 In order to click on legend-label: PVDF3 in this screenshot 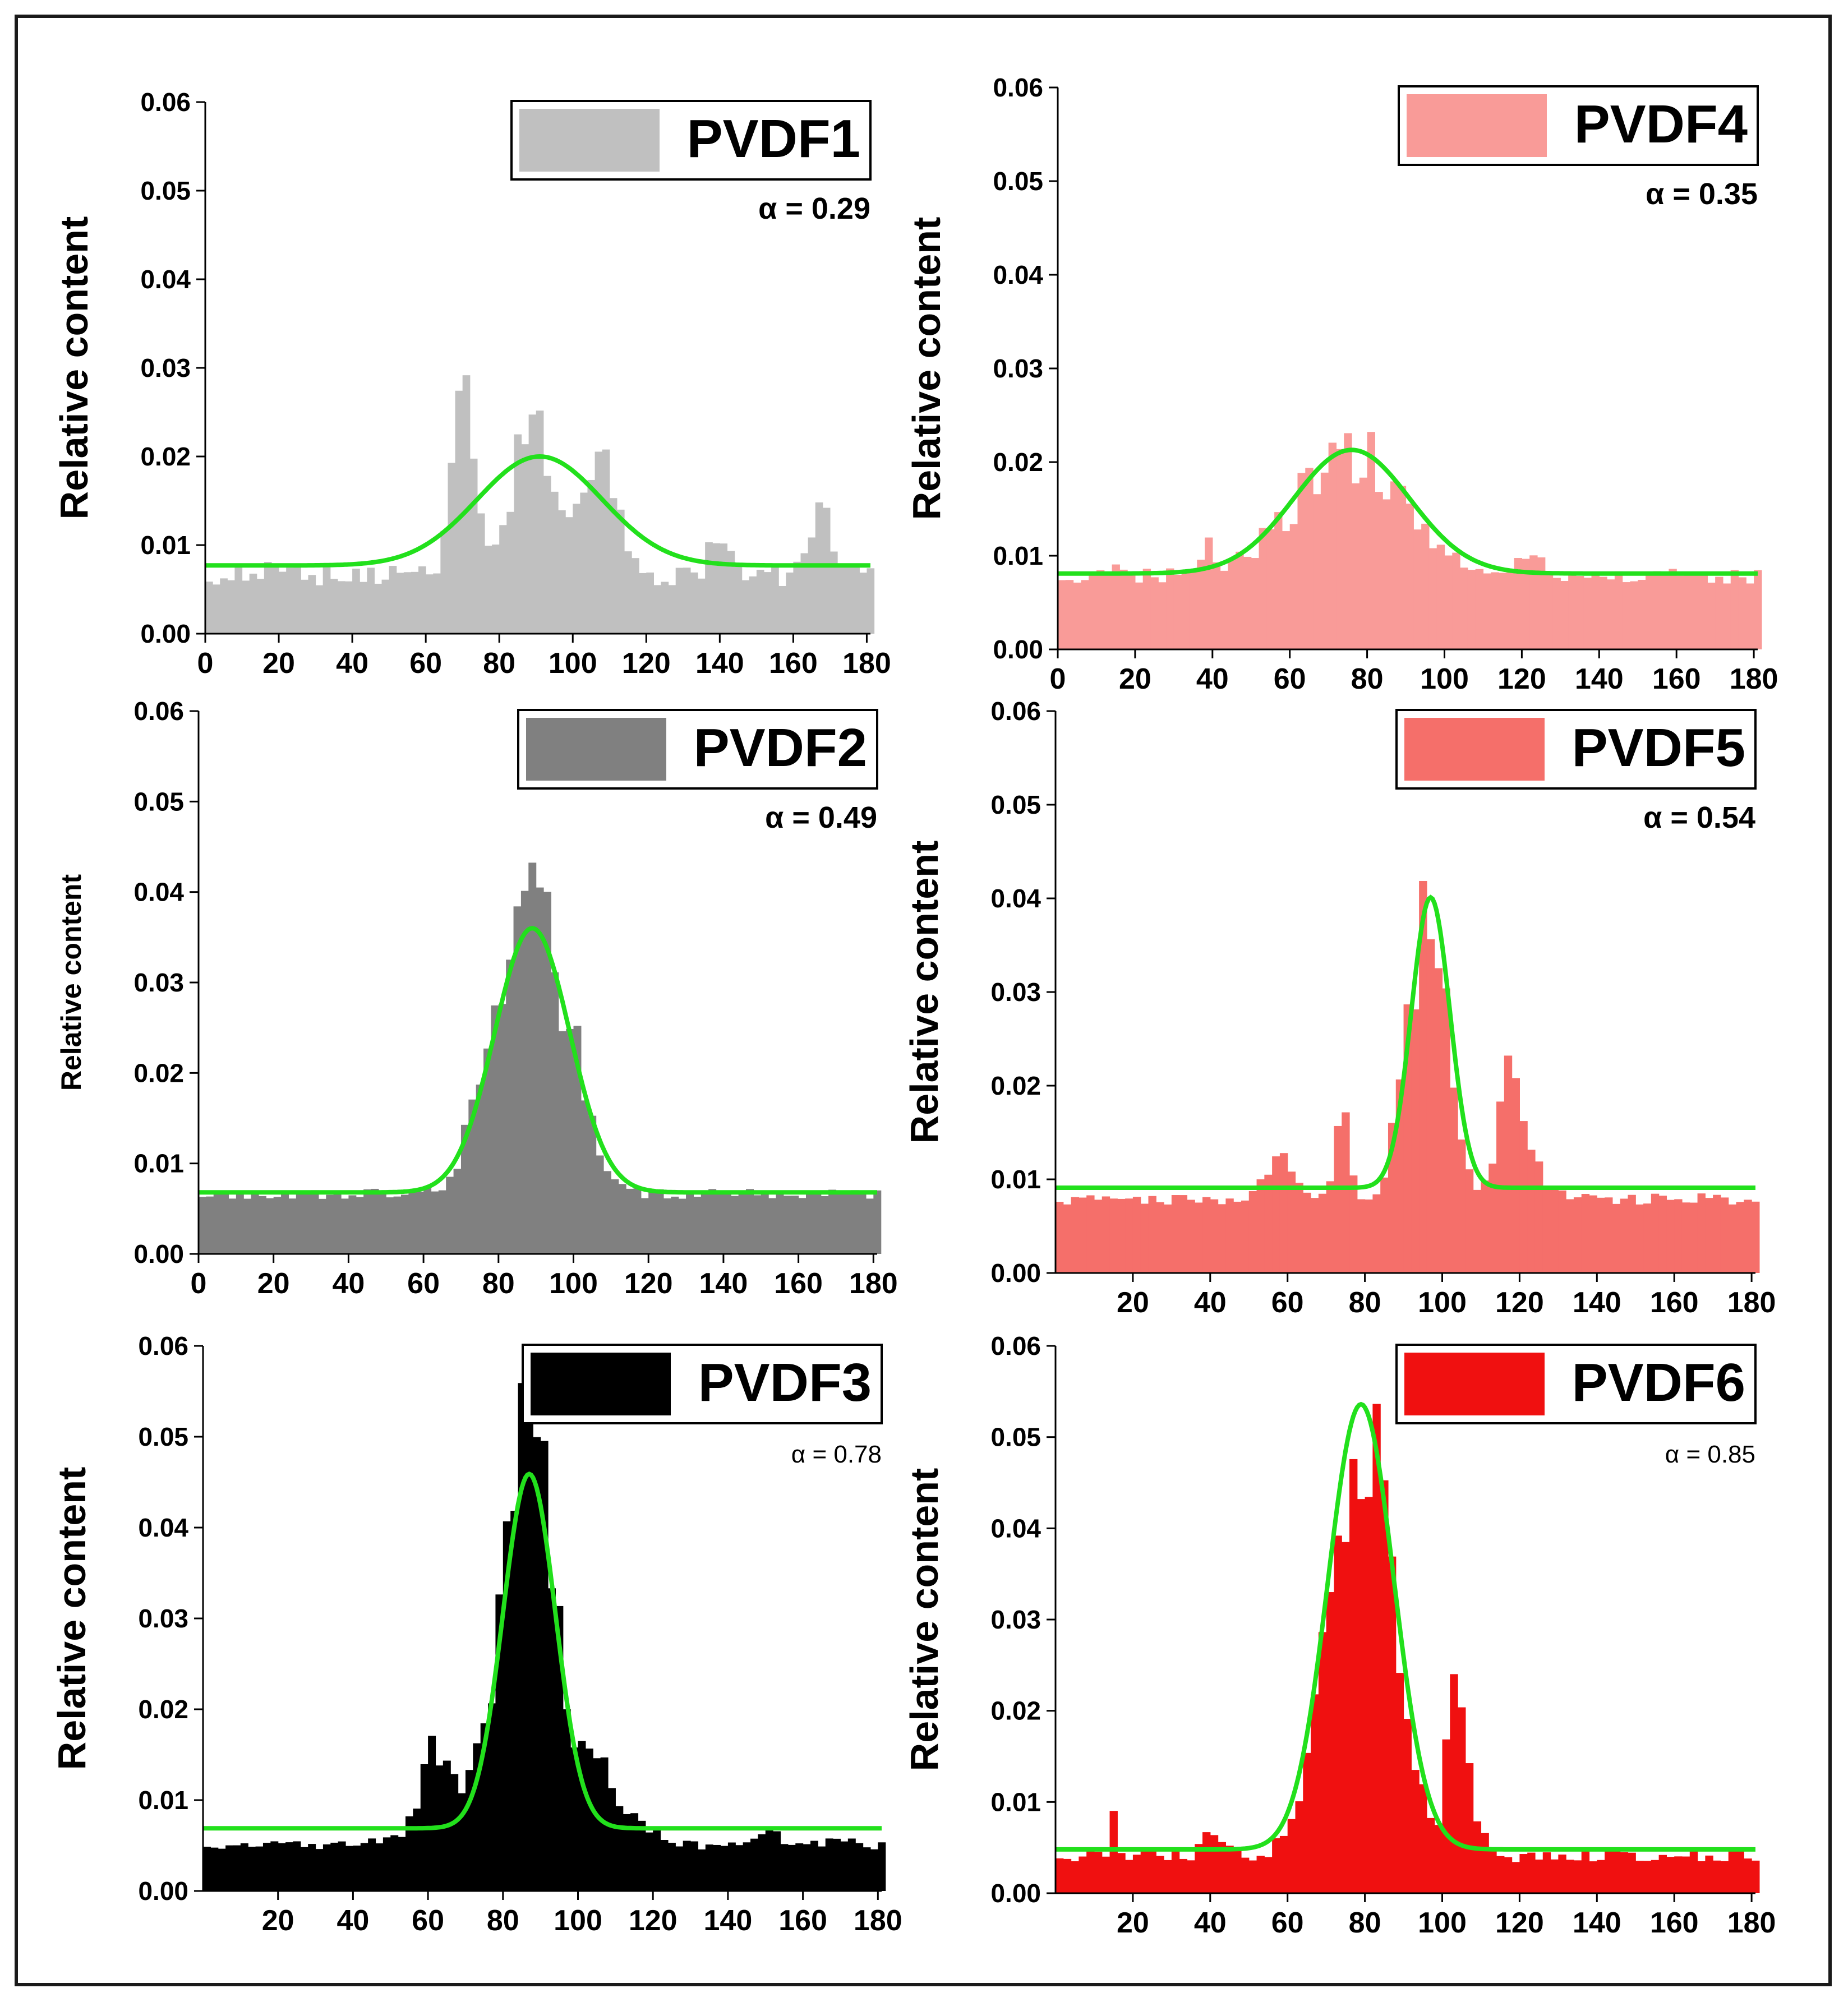, I will do `click(785, 1383)`.